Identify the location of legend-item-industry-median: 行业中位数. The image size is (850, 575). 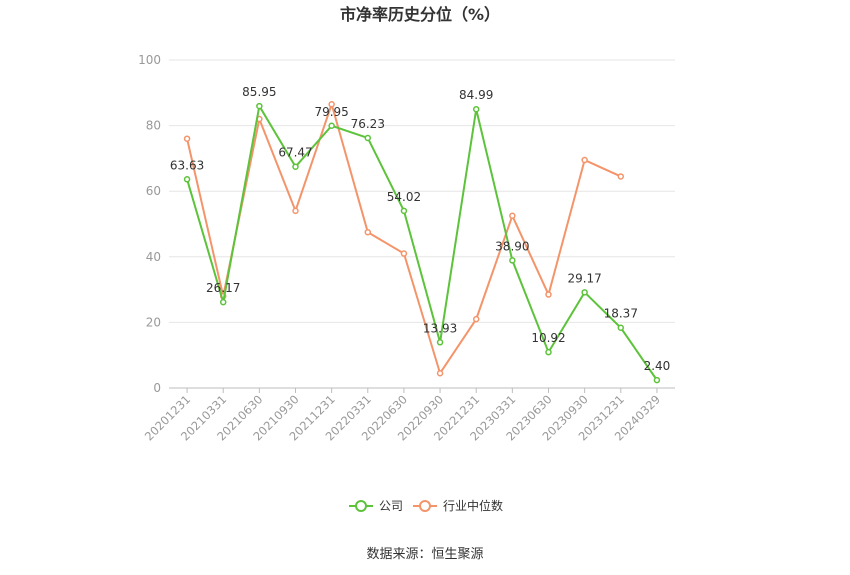
(458, 505).